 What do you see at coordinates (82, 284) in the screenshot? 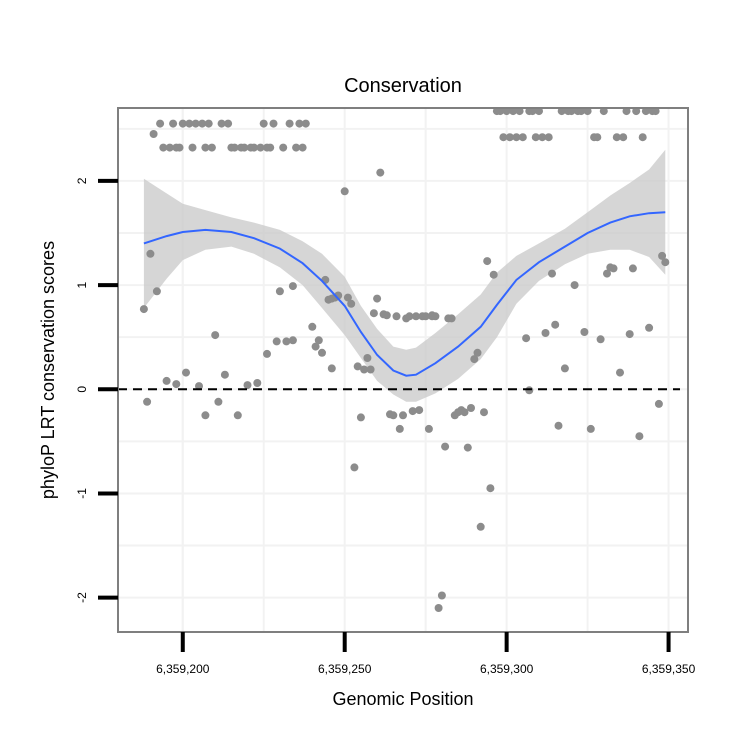
I see `y-tick-label: 1` at bounding box center [82, 284].